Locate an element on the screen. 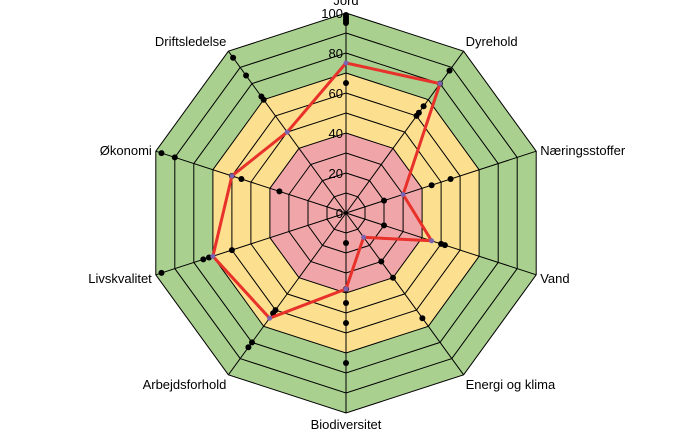 The image size is (690, 430). axis-label-0: Jord is located at coordinates (345, 4).